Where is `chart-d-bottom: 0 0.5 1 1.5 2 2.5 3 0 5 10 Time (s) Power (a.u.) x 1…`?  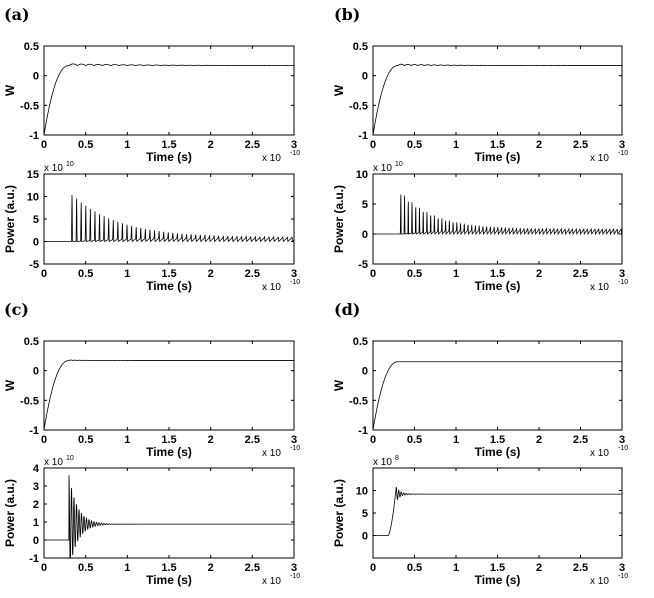
chart-d-bottom: 0 0.5 1 1.5 2 2.5 3 0 5 10 Time (s) Power (a.u.) x 1… is located at coordinates (480, 521).